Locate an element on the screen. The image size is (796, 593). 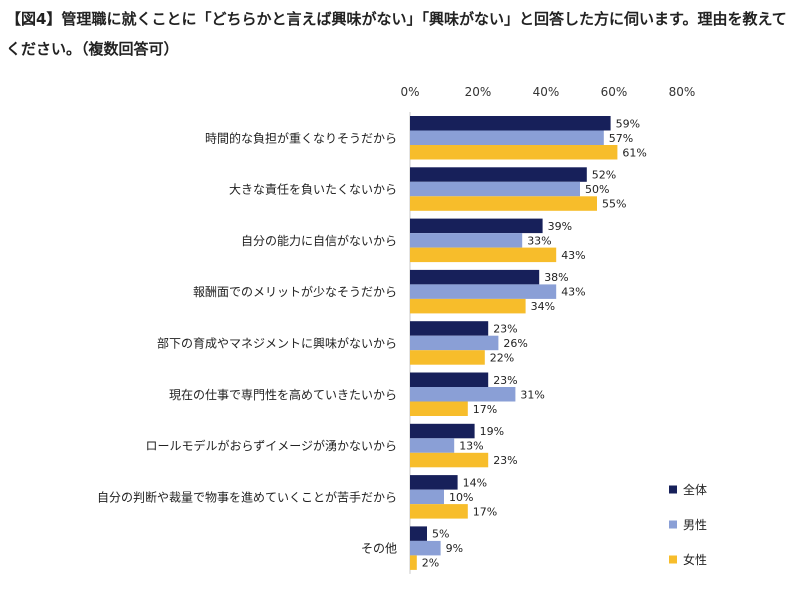
data-label: 38% is located at coordinates (556, 277).